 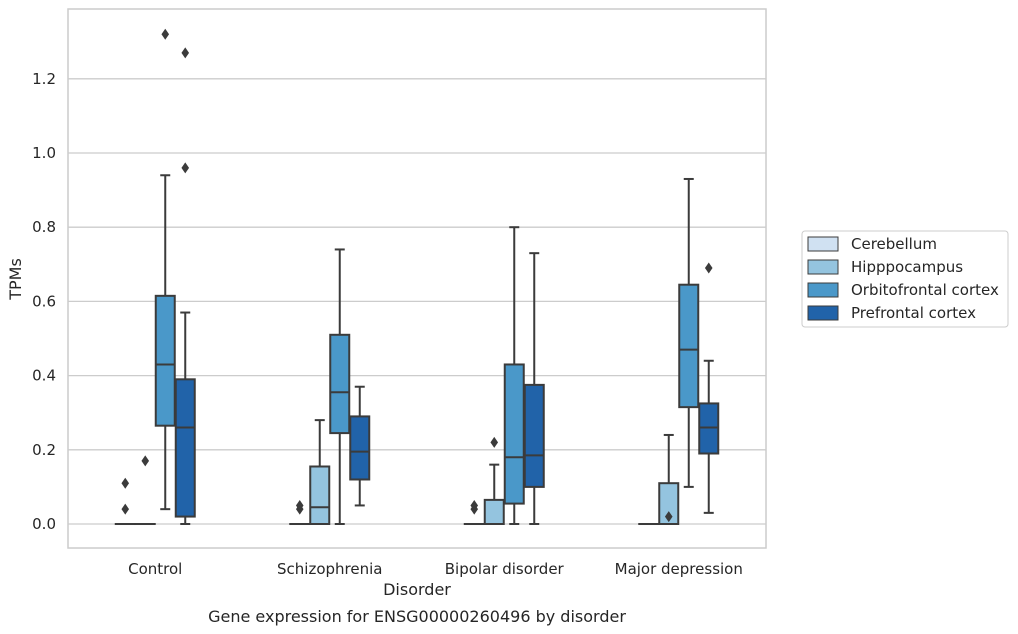 I want to click on y-tick-labels: 0.0 0.2 0.4 0.6 0.8 1.0 1.2, so click(x=44, y=301).